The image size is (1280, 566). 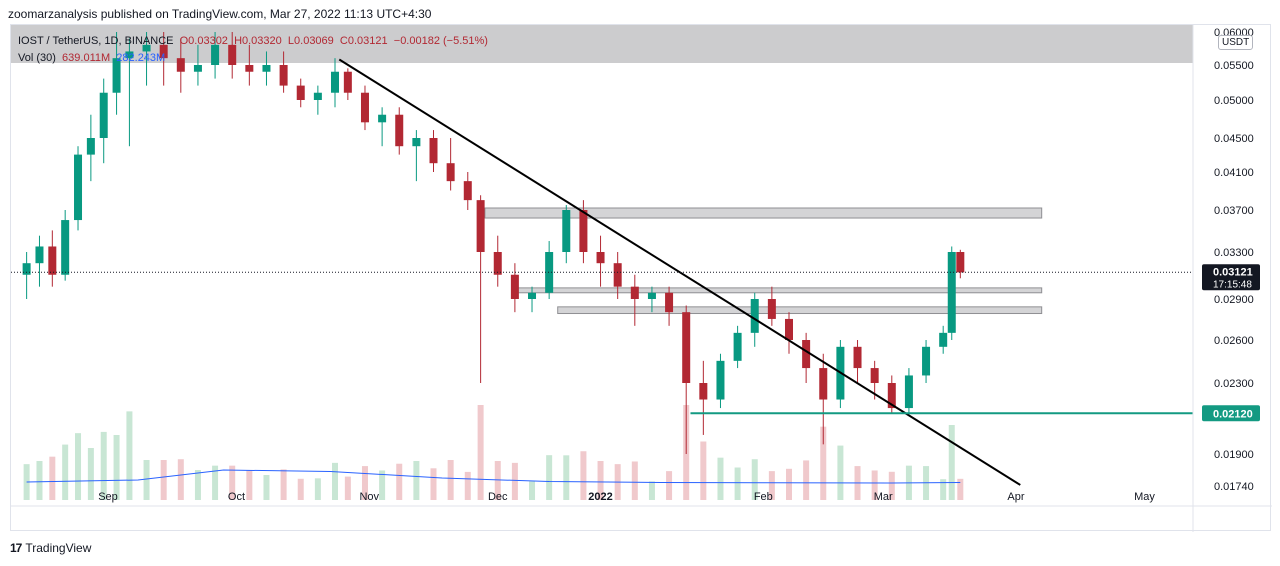 What do you see at coordinates (493, 452) in the screenshot?
I see `volume-pane` at bounding box center [493, 452].